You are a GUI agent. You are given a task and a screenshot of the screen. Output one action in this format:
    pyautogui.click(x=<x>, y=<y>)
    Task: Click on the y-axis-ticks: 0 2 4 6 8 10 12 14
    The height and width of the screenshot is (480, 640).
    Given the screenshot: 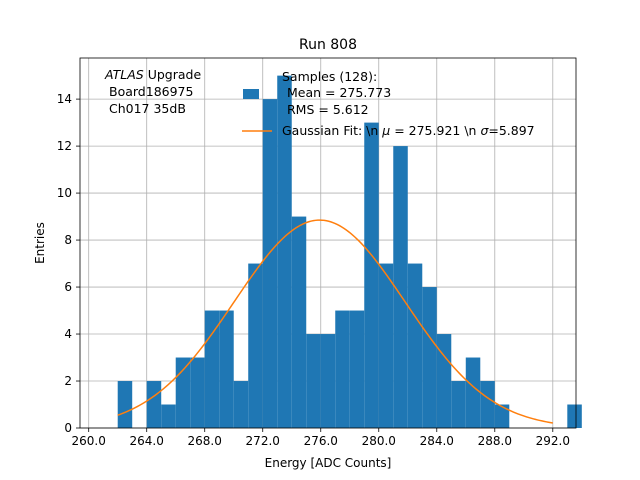 What is the action you would take?
    pyautogui.click(x=68, y=263)
    